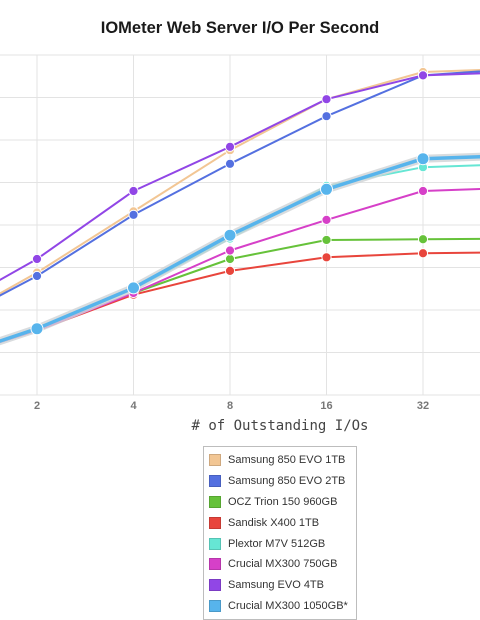 The image size is (480, 620). What do you see at coordinates (288, 605) in the screenshot?
I see `legend-label: Crucial MX300 1050GB*` at bounding box center [288, 605].